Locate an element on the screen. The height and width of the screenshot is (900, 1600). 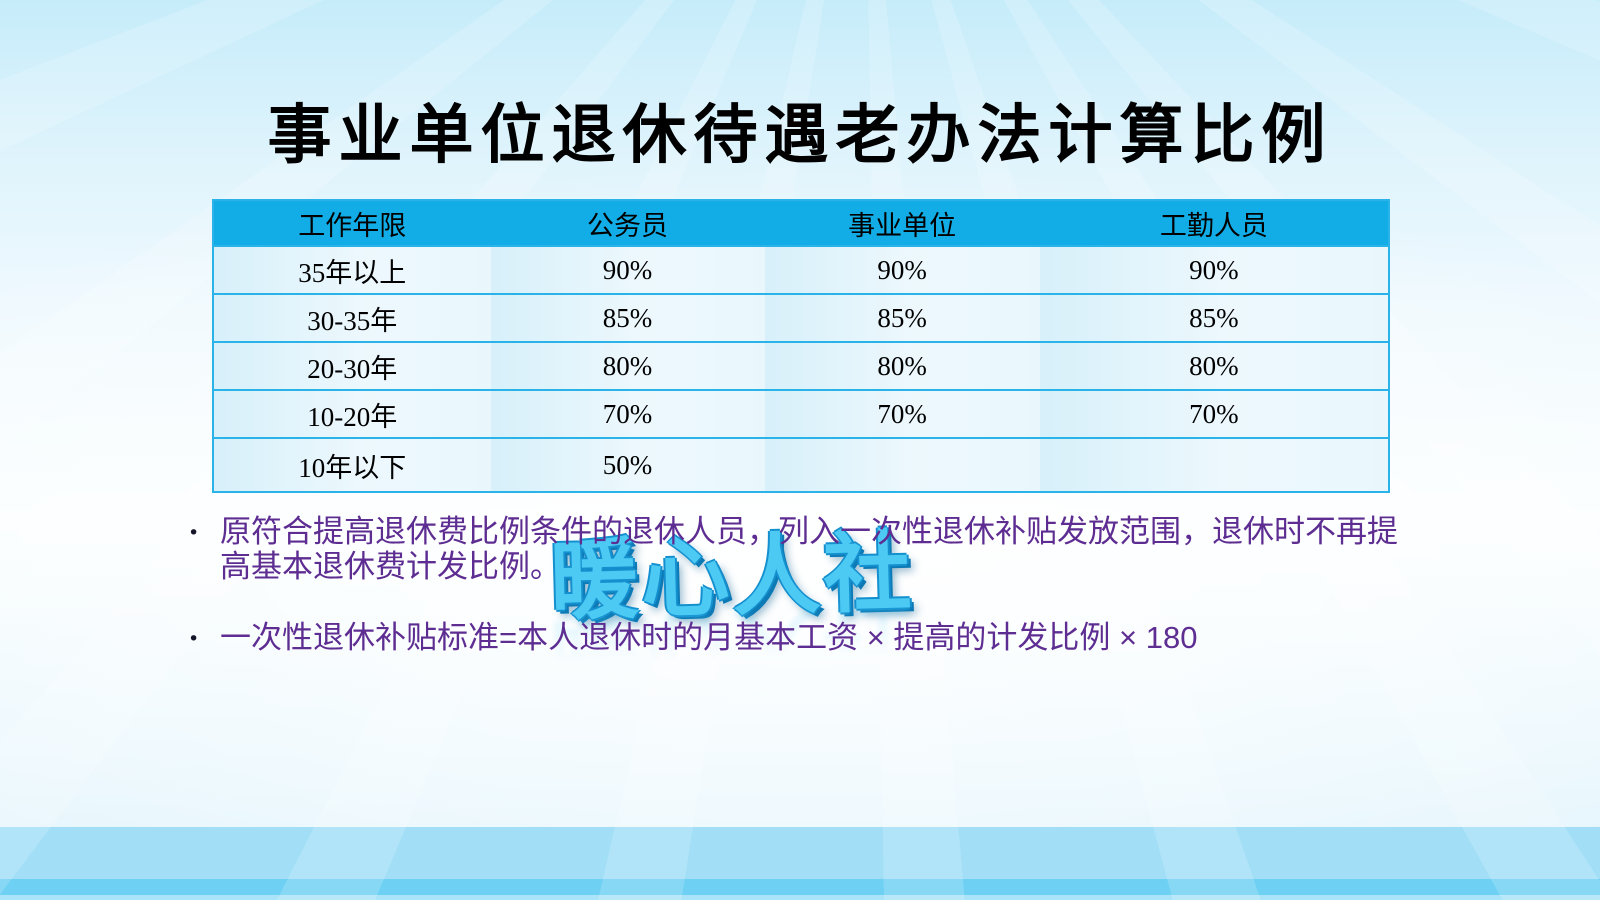
slide-title: 事业单位退休待遇老办法计算比例 is located at coordinates (800, 135).